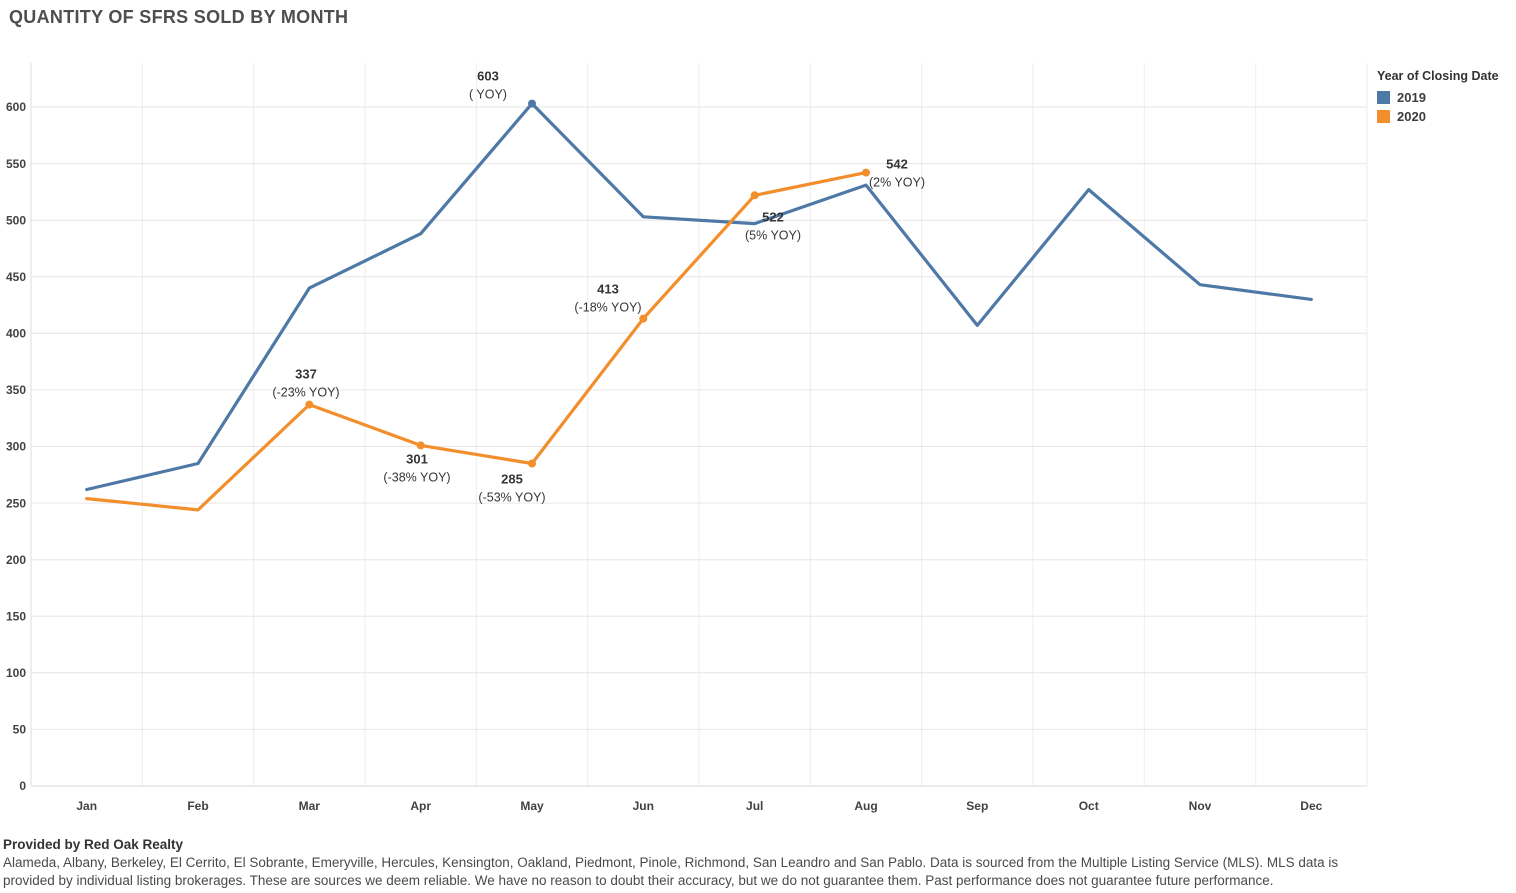  I want to click on svg-text: 250, so click(16, 503).